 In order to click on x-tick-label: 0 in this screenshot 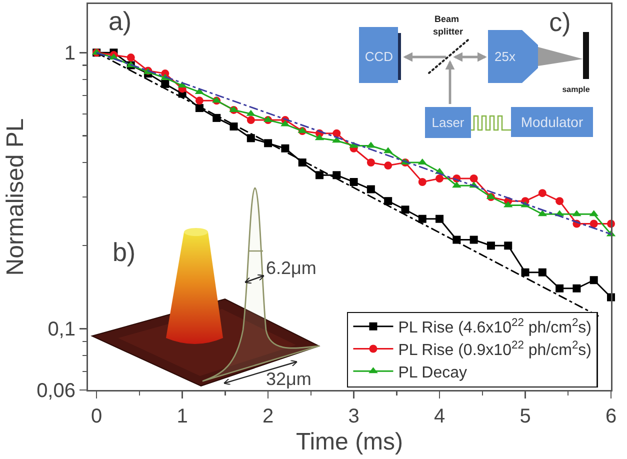, I will do `click(96, 417)`.